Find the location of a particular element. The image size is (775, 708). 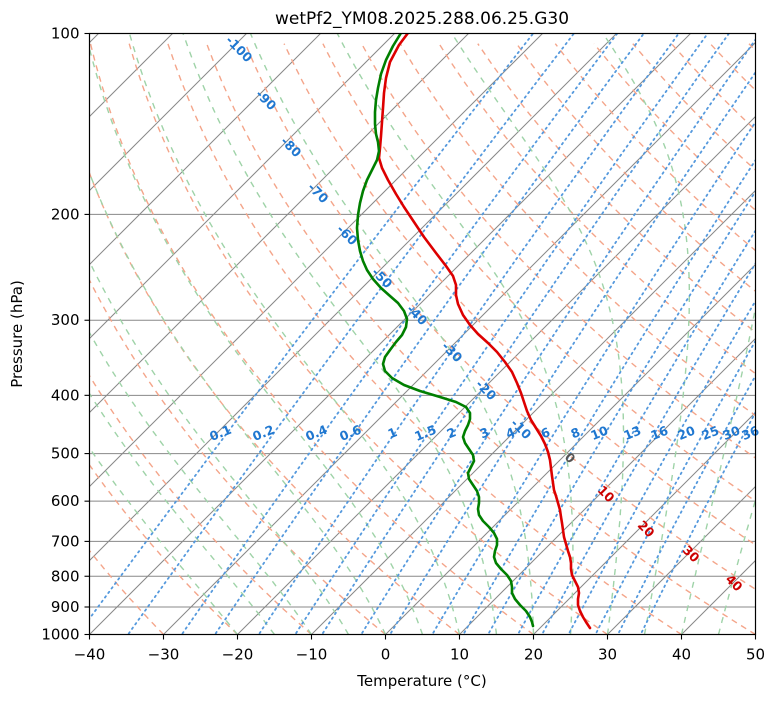

x-tick-label: −20 is located at coordinates (238, 655).